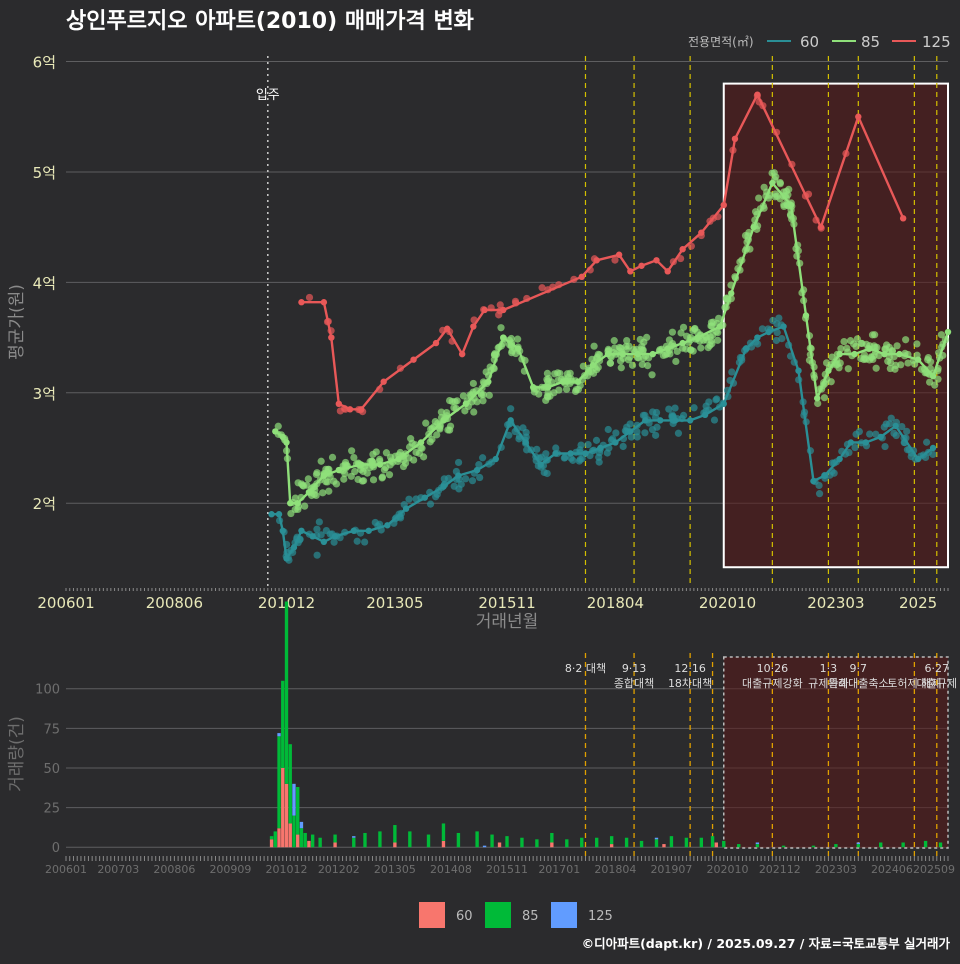 The image size is (960, 964). What do you see at coordinates (464, 916) in the screenshot?
I see `legend-bottom-label-60: 60` at bounding box center [464, 916].